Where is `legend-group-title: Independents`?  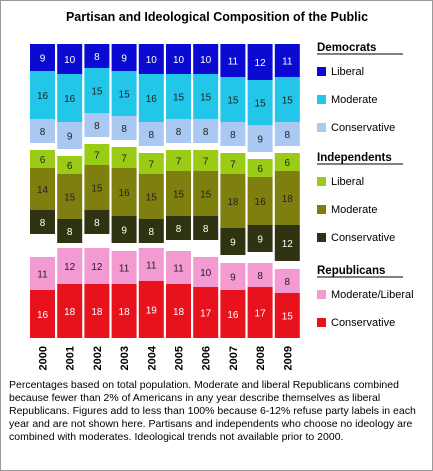 legend-group-title: Independents is located at coordinates (354, 158).